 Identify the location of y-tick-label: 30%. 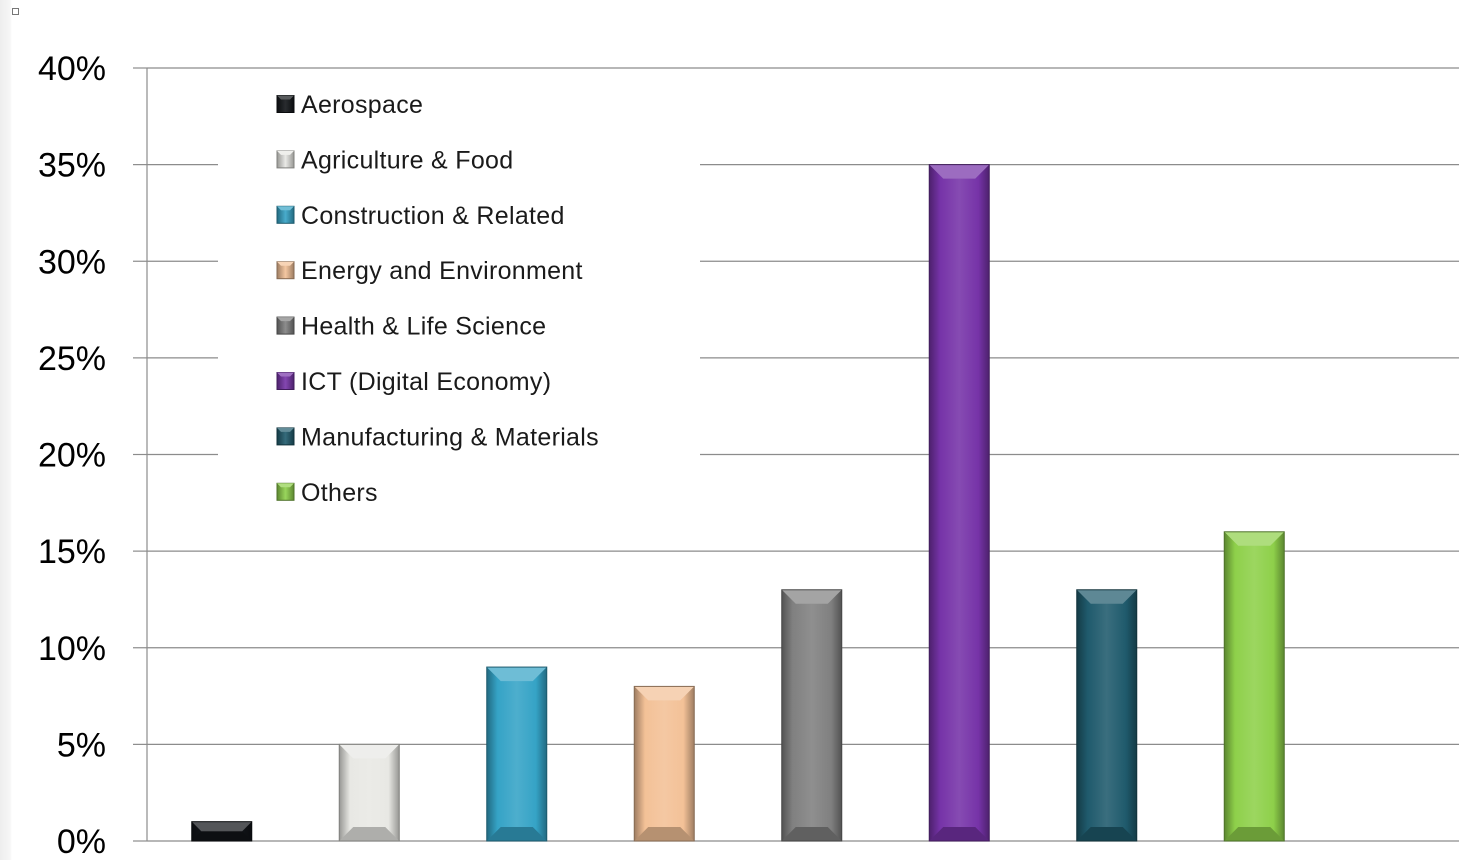
(72, 262).